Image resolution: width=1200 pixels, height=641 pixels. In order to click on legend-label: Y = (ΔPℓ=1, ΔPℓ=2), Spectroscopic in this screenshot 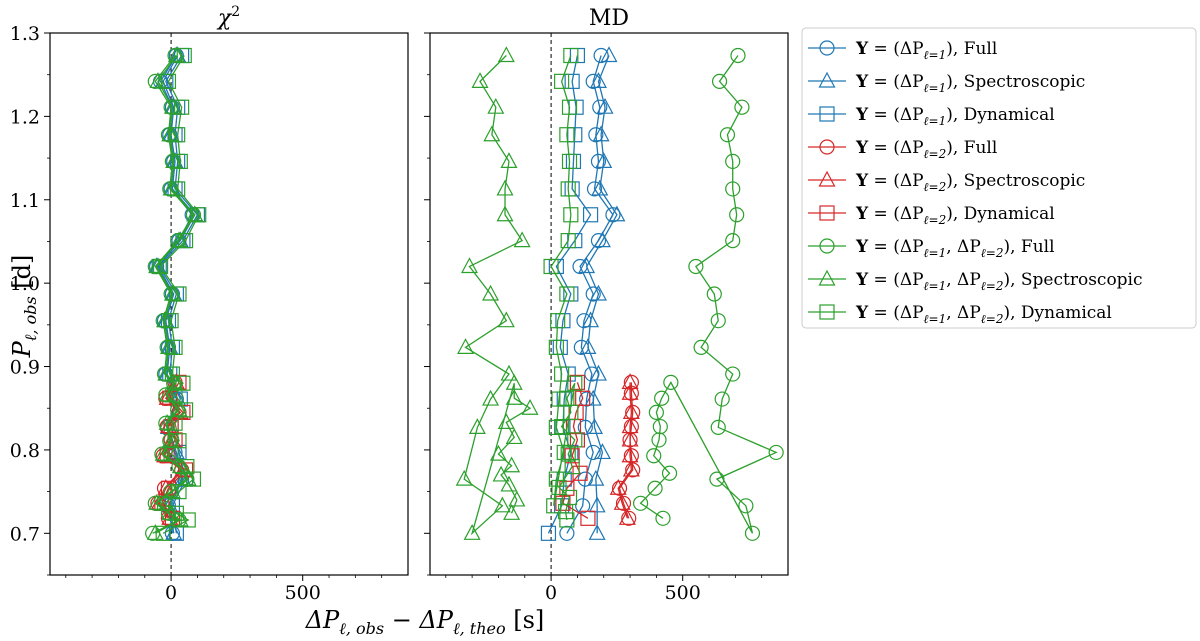, I will do `click(999, 281)`.